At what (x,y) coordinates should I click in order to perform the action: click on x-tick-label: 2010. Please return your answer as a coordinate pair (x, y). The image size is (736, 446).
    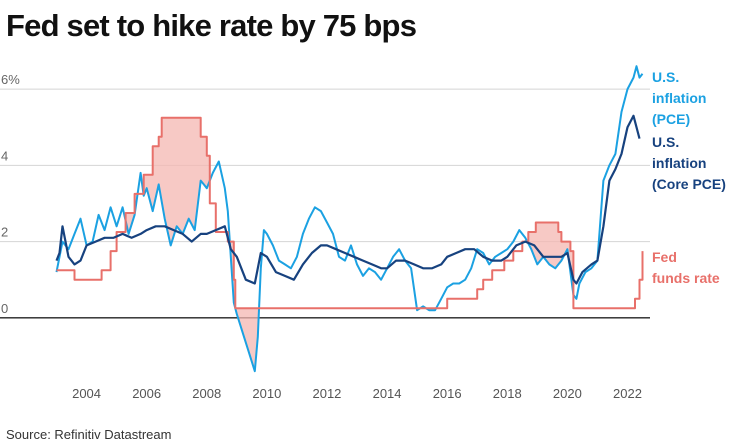
    Looking at the image, I should click on (266, 393).